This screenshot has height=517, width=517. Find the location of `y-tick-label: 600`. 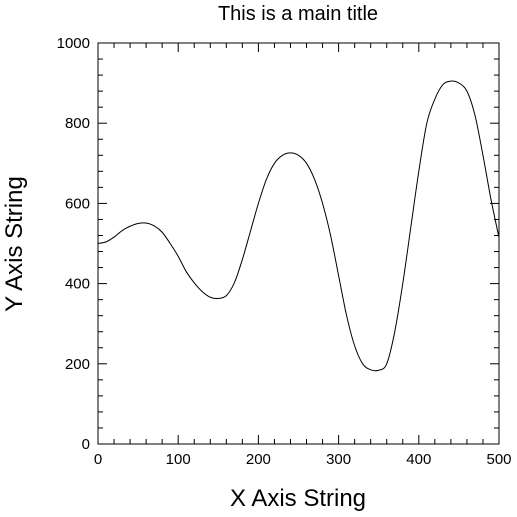

y-tick-label: 600 is located at coordinates (77, 203).